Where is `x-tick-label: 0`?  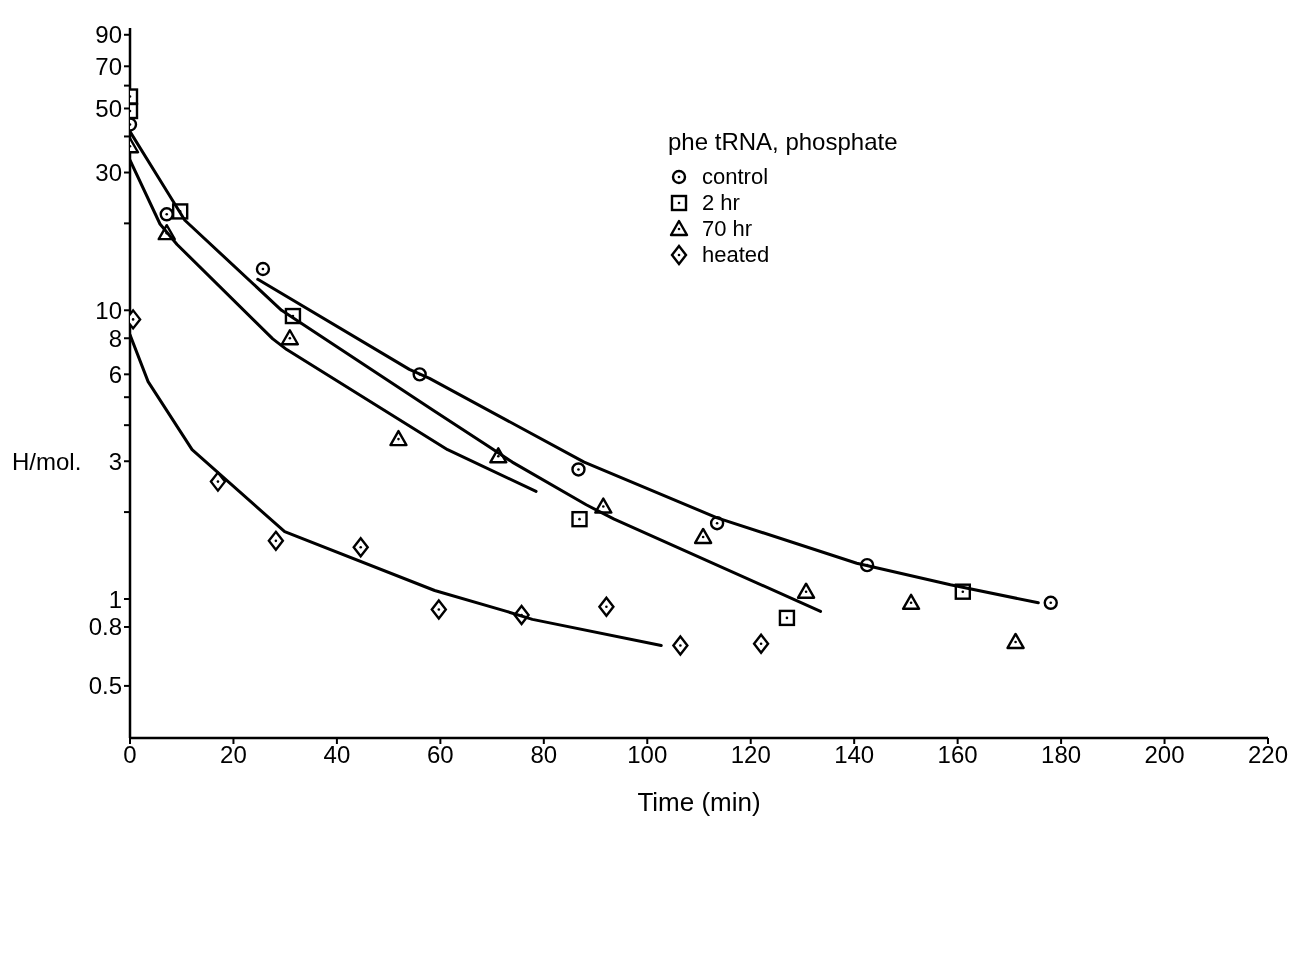 x-tick-label: 0 is located at coordinates (130, 755).